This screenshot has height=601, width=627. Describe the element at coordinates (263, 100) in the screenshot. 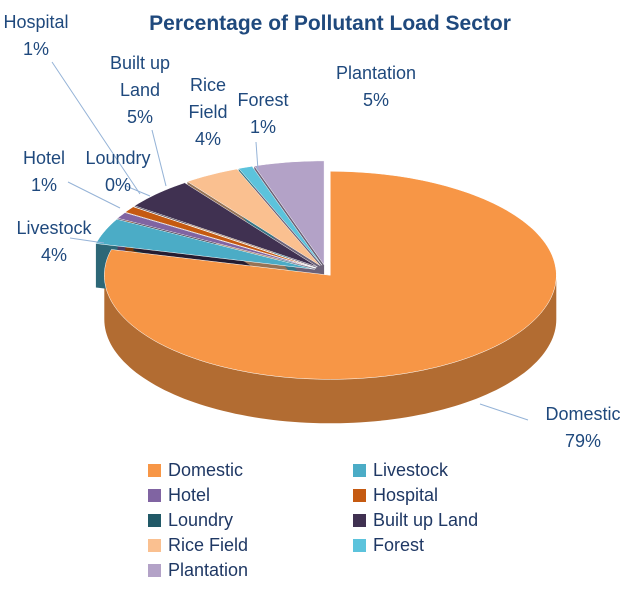

I see `label-name: Forest` at that location.